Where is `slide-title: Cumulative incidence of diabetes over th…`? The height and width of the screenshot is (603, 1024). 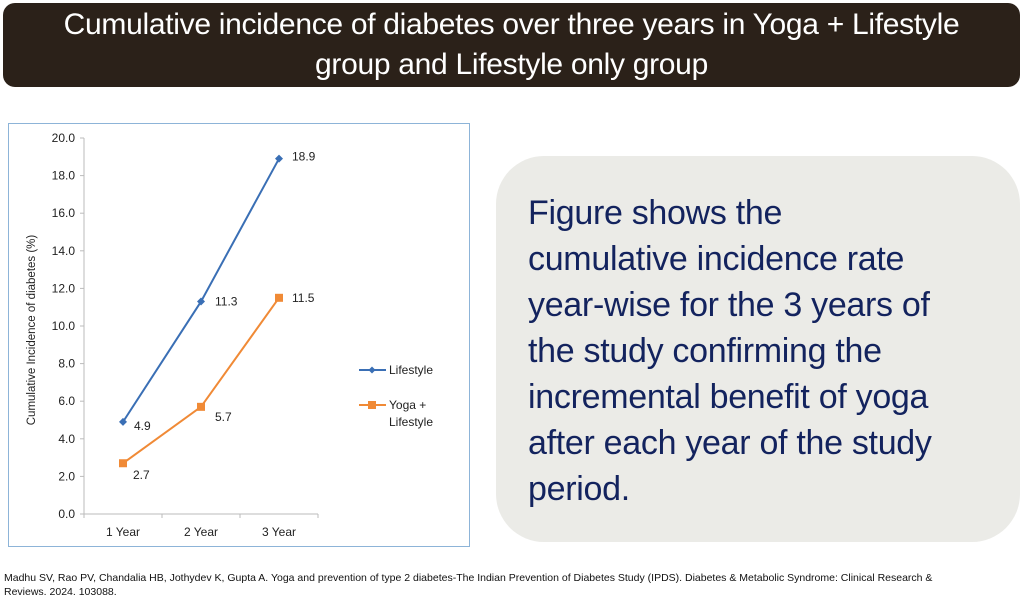 slide-title: Cumulative incidence of diabetes over th… is located at coordinates (511, 44).